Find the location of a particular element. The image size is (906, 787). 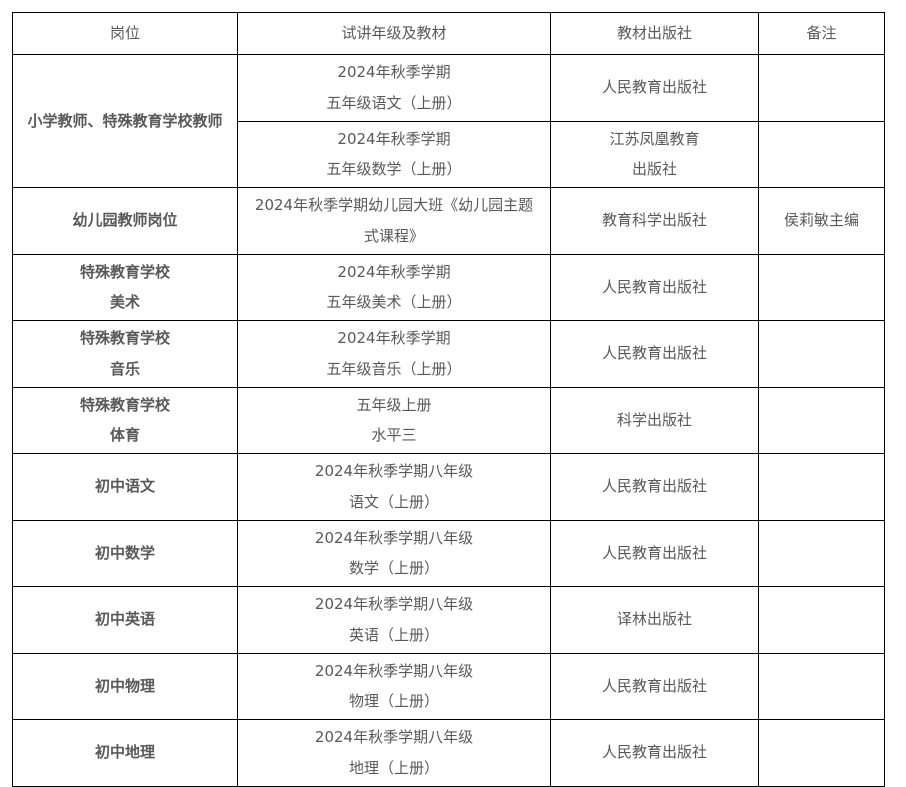

position-cell: 初中语文 is located at coordinates (125, 487).